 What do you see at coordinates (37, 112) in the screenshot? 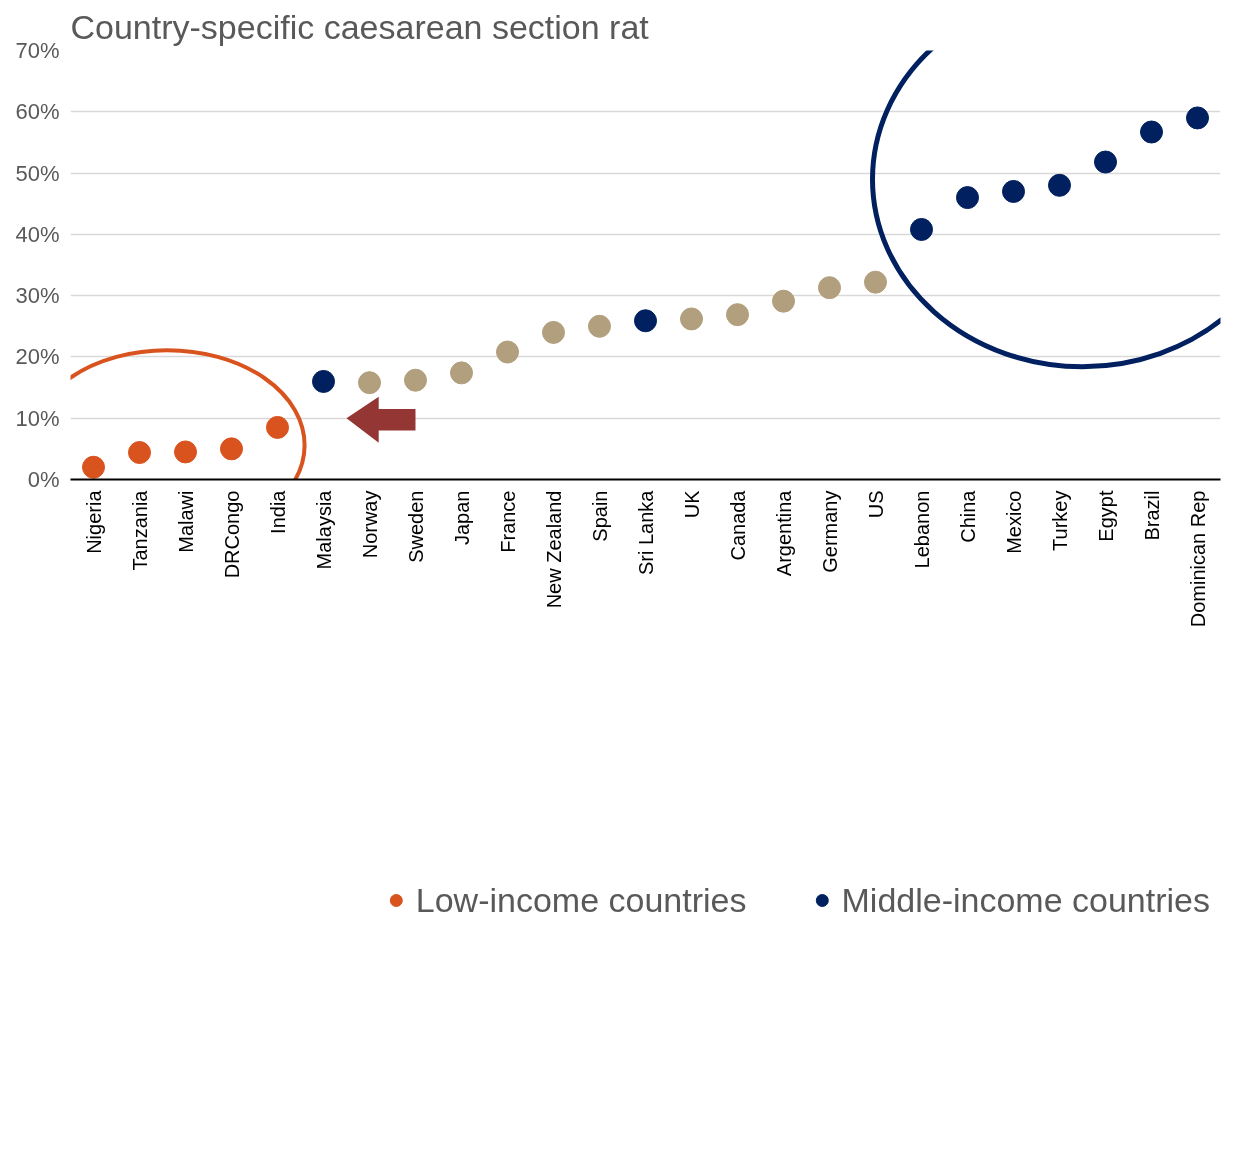
I see `y-tick-label: 60%` at bounding box center [37, 112].